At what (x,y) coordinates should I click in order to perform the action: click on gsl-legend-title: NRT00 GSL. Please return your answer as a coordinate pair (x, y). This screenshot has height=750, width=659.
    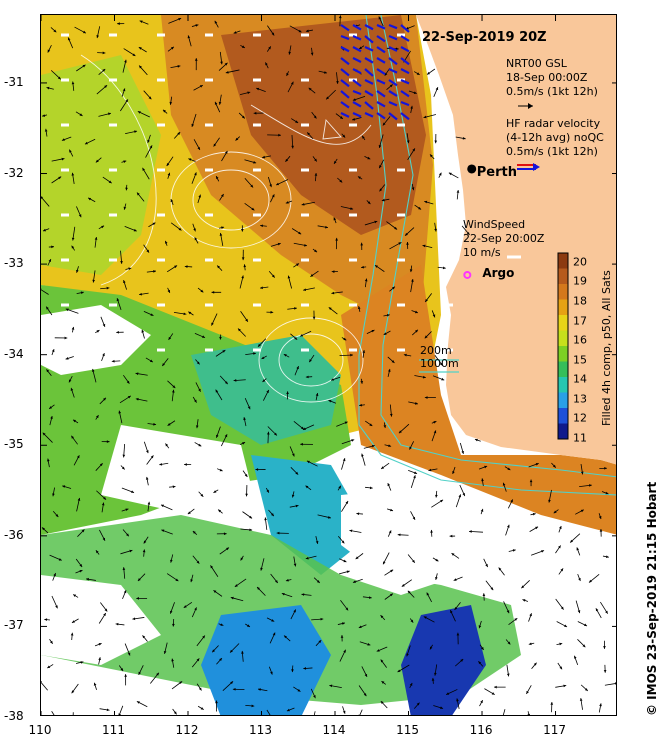
    Looking at the image, I should click on (536, 63).